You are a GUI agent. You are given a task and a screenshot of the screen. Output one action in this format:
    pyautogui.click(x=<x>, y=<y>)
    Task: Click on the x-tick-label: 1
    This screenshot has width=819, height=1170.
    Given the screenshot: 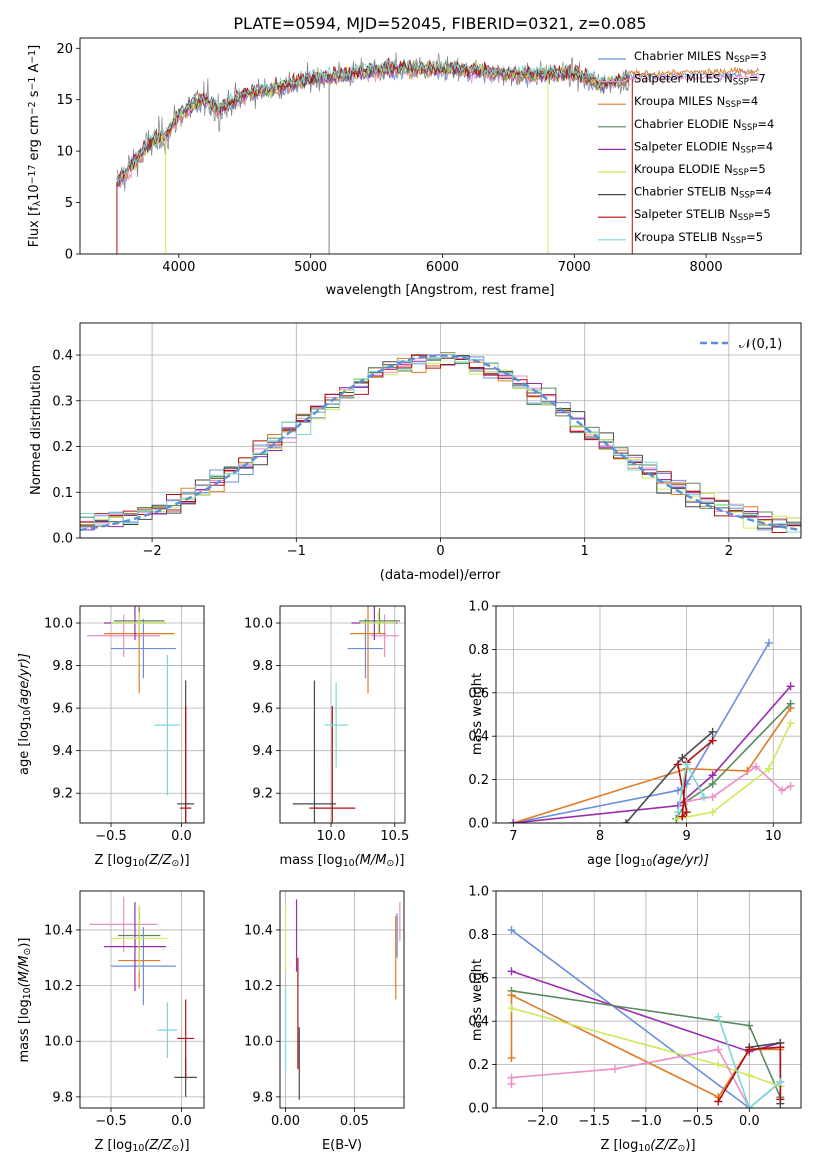 What is the action you would take?
    pyautogui.click(x=585, y=551)
    